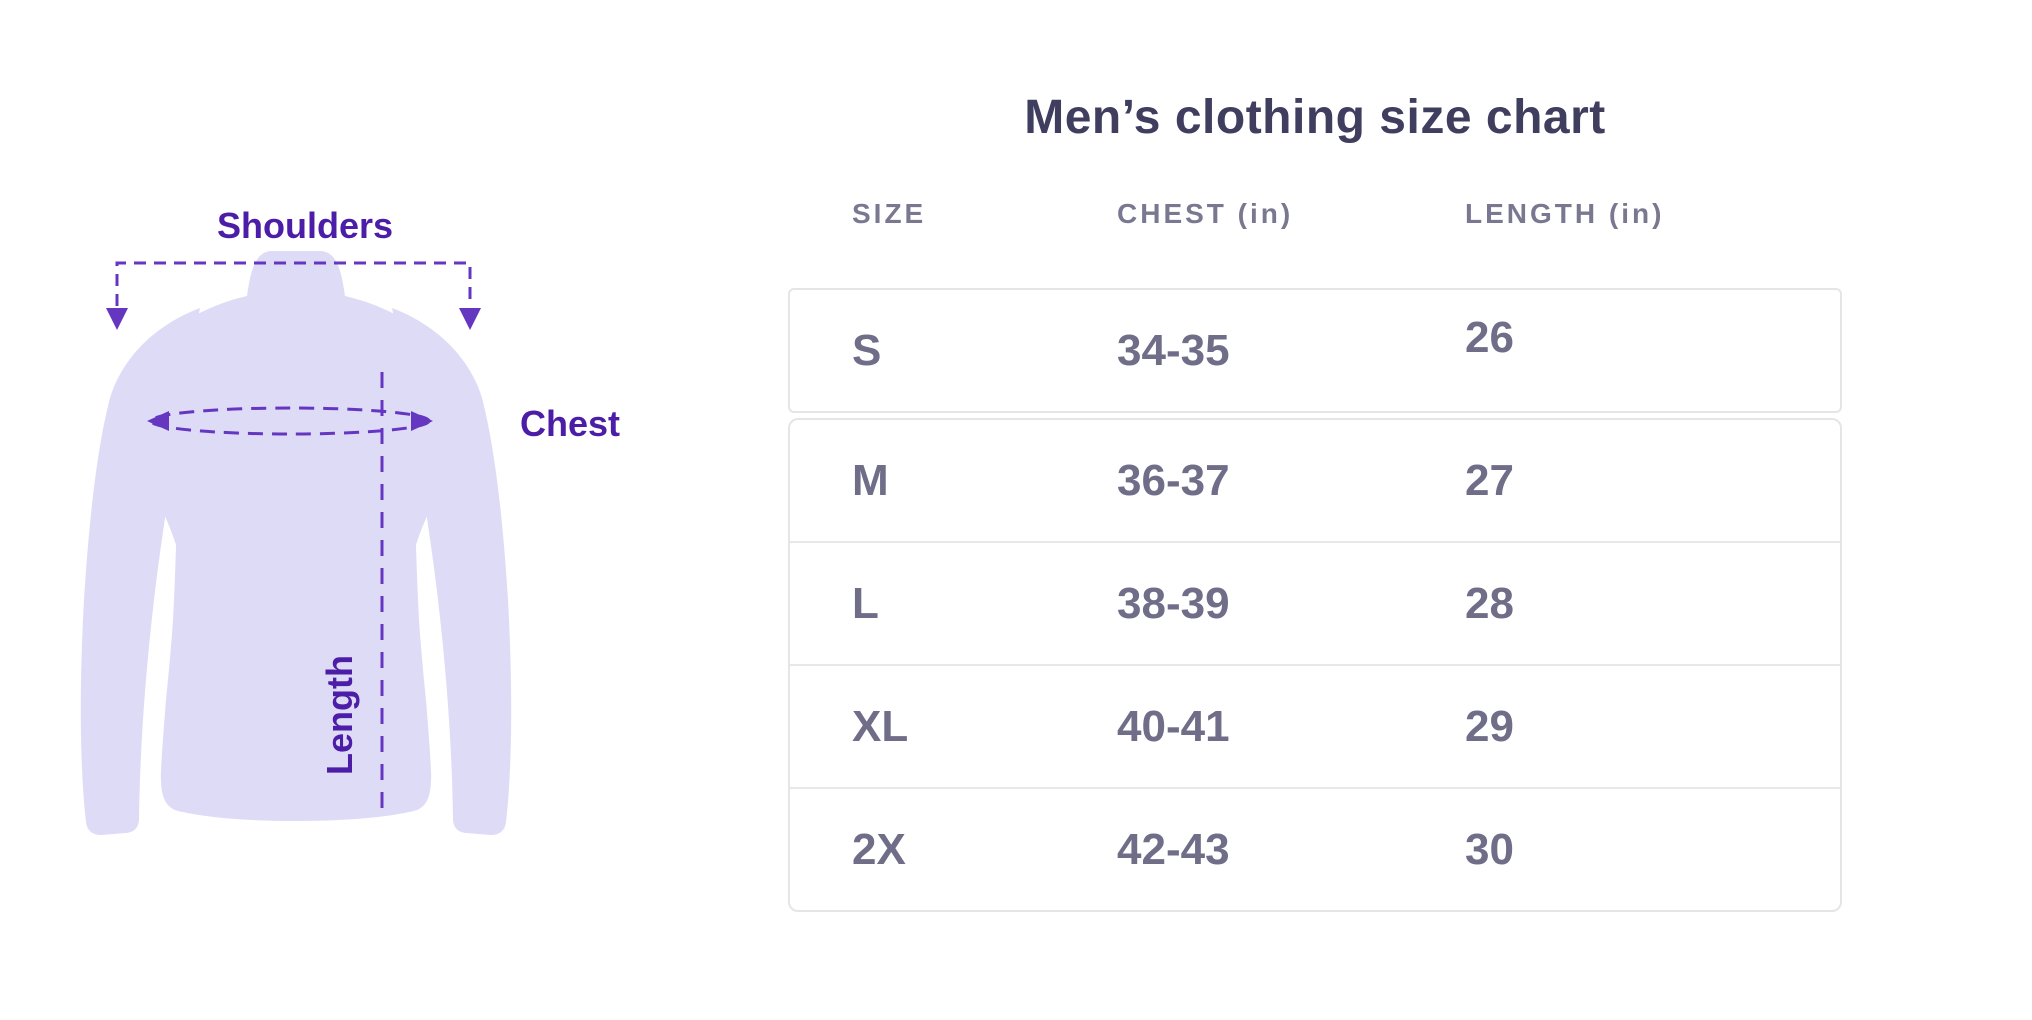  Describe the element at coordinates (870, 480) in the screenshot. I see `cell-size: M` at that location.